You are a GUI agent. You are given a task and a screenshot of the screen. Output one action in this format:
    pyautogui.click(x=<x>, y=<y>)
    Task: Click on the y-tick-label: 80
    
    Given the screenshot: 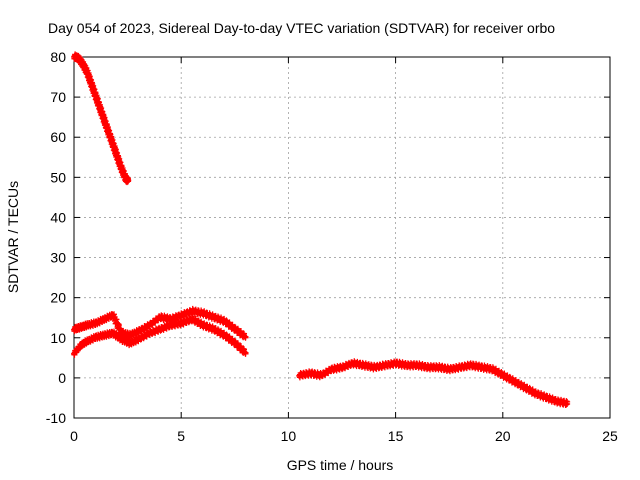 What is the action you would take?
    pyautogui.click(x=58, y=57)
    